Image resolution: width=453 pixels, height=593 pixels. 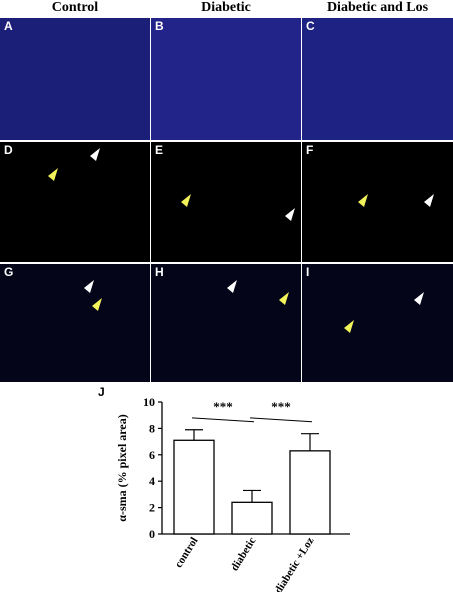 I want to click on y-tick-label: 10, so click(x=149, y=402).